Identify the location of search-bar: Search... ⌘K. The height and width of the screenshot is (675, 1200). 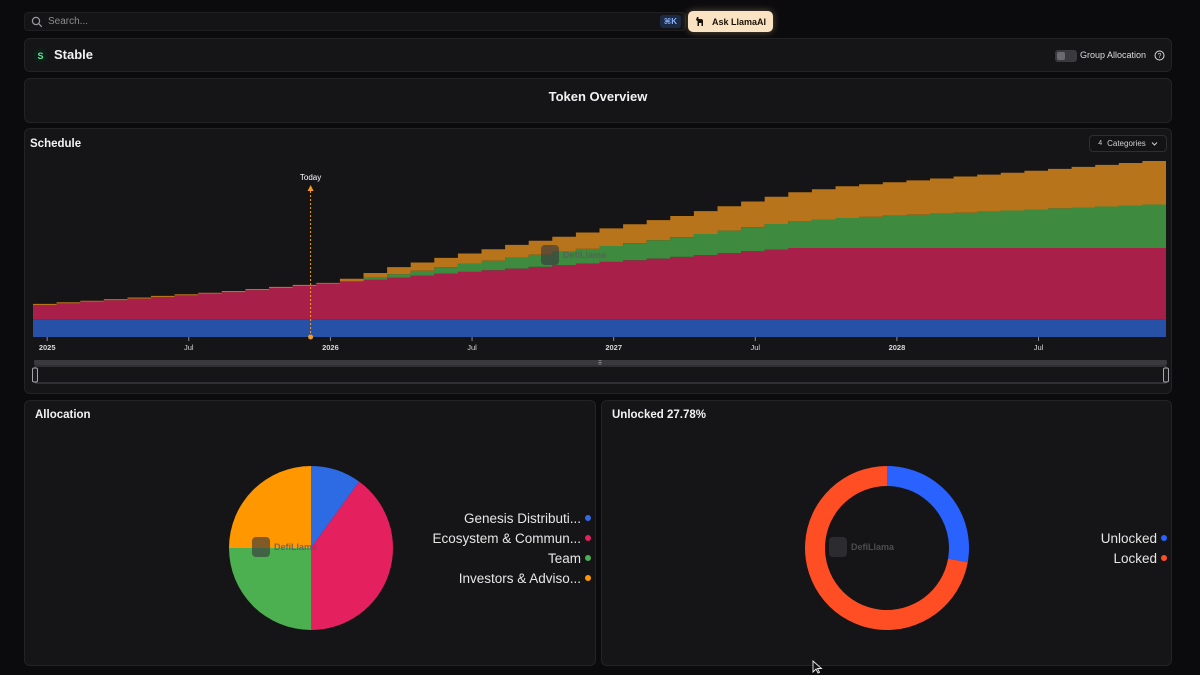
(355, 21).